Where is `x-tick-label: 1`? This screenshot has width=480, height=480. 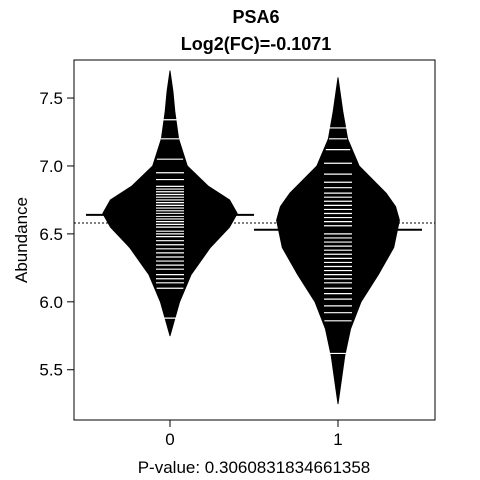 x-tick-label: 1 is located at coordinates (337, 439).